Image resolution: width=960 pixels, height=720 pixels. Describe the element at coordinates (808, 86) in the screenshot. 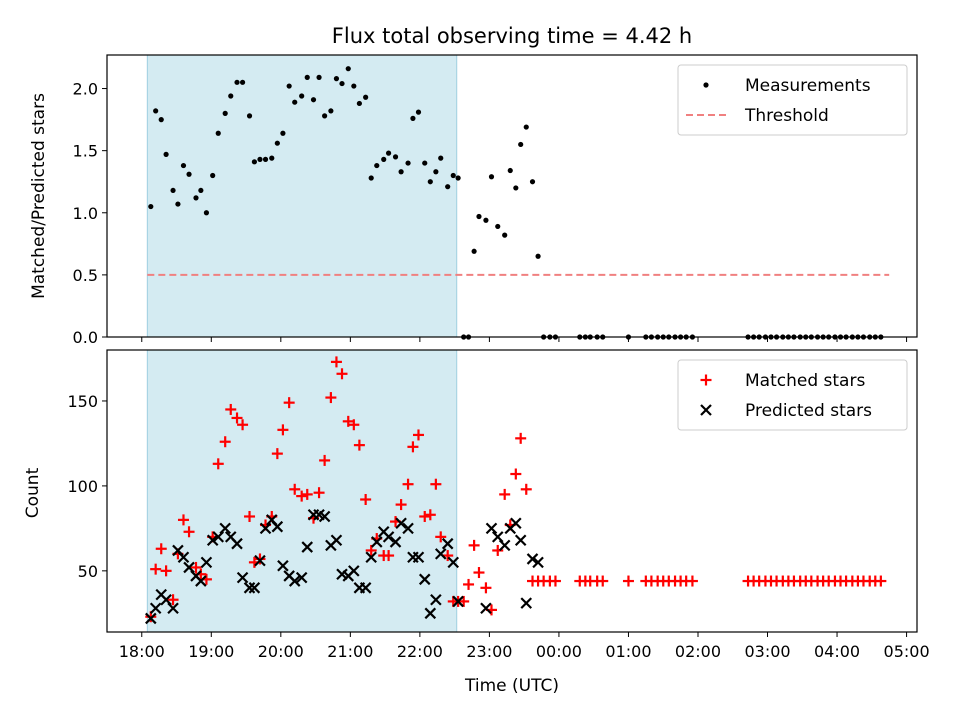

I see `legend-label: Measurements` at that location.